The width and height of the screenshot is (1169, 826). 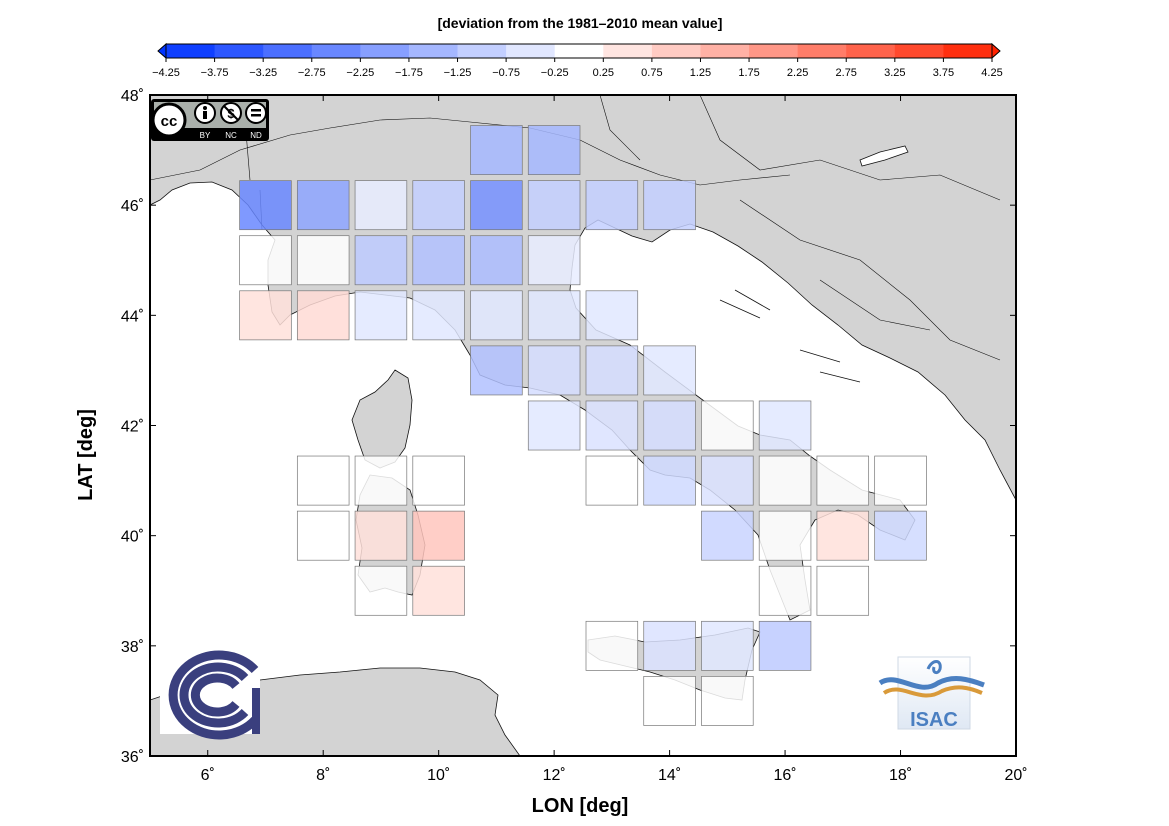 What do you see at coordinates (409, 73) in the screenshot?
I see `colorbar-tick-label: −1.75` at bounding box center [409, 73].